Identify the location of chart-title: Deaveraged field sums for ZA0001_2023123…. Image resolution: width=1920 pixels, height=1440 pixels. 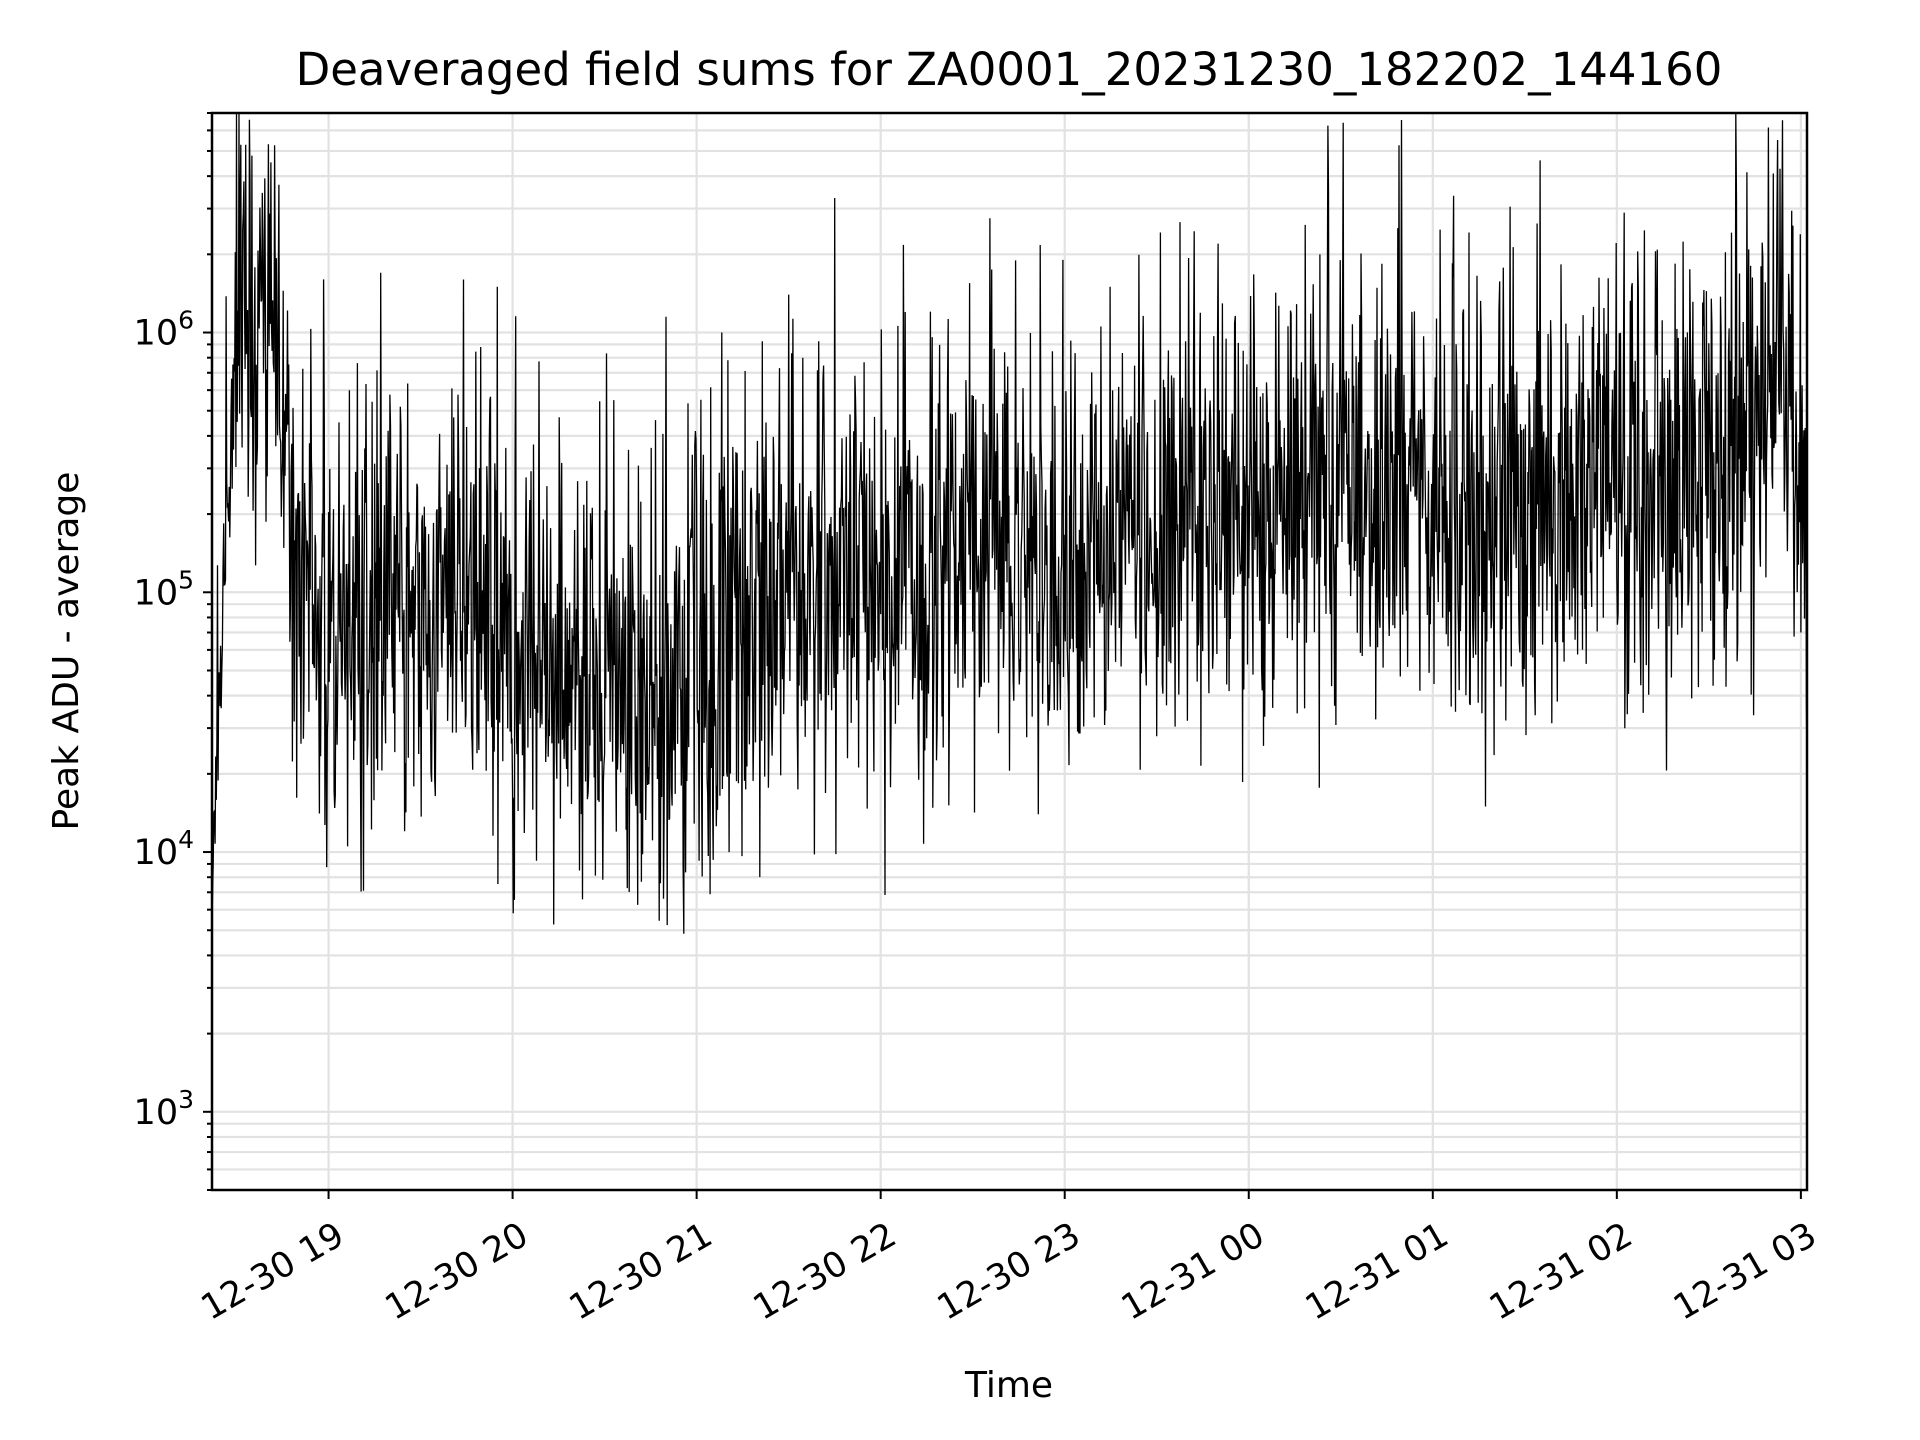
(1009, 69).